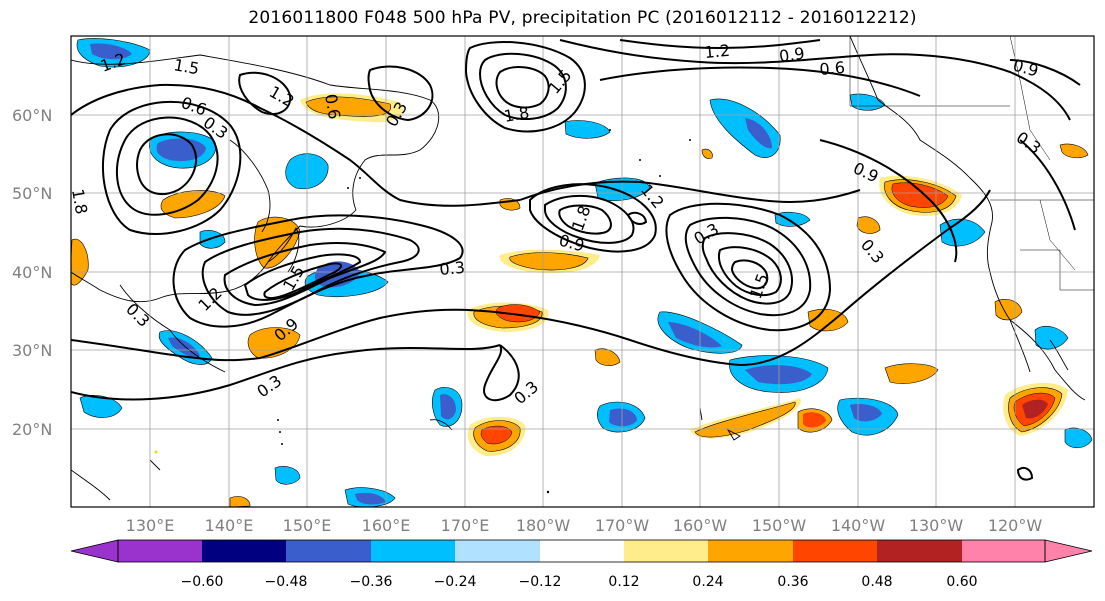 This screenshot has height=601, width=1105. I want to click on svg-text: 1.2, so click(717, 51).